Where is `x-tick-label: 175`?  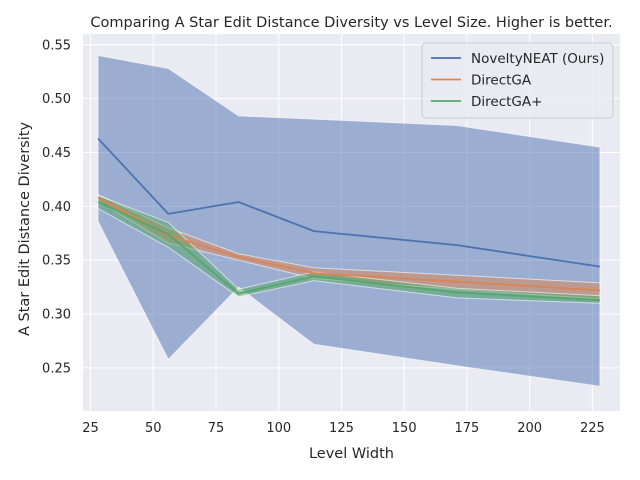 x-tick-label: 175 is located at coordinates (467, 428).